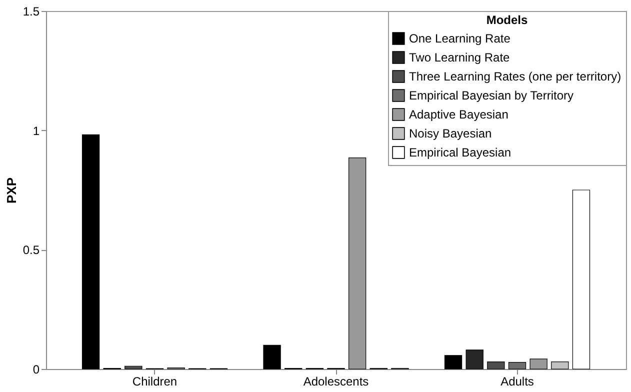 Image resolution: width=631 pixels, height=392 pixels. What do you see at coordinates (450, 133) in the screenshot?
I see `legend-label: Noisy Bayesian` at bounding box center [450, 133].